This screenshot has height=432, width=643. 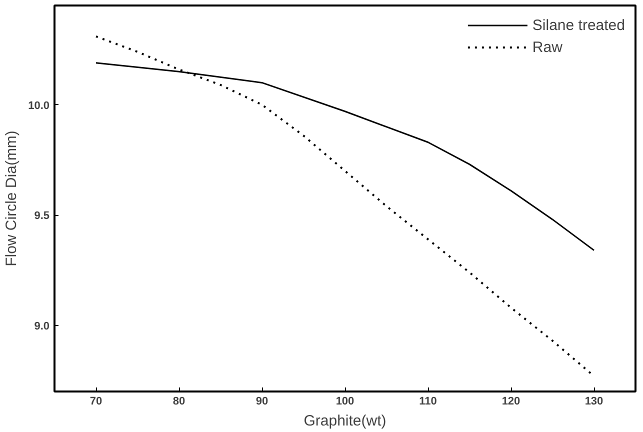 What do you see at coordinates (547, 47) in the screenshot?
I see `legend-label: Raw` at bounding box center [547, 47].